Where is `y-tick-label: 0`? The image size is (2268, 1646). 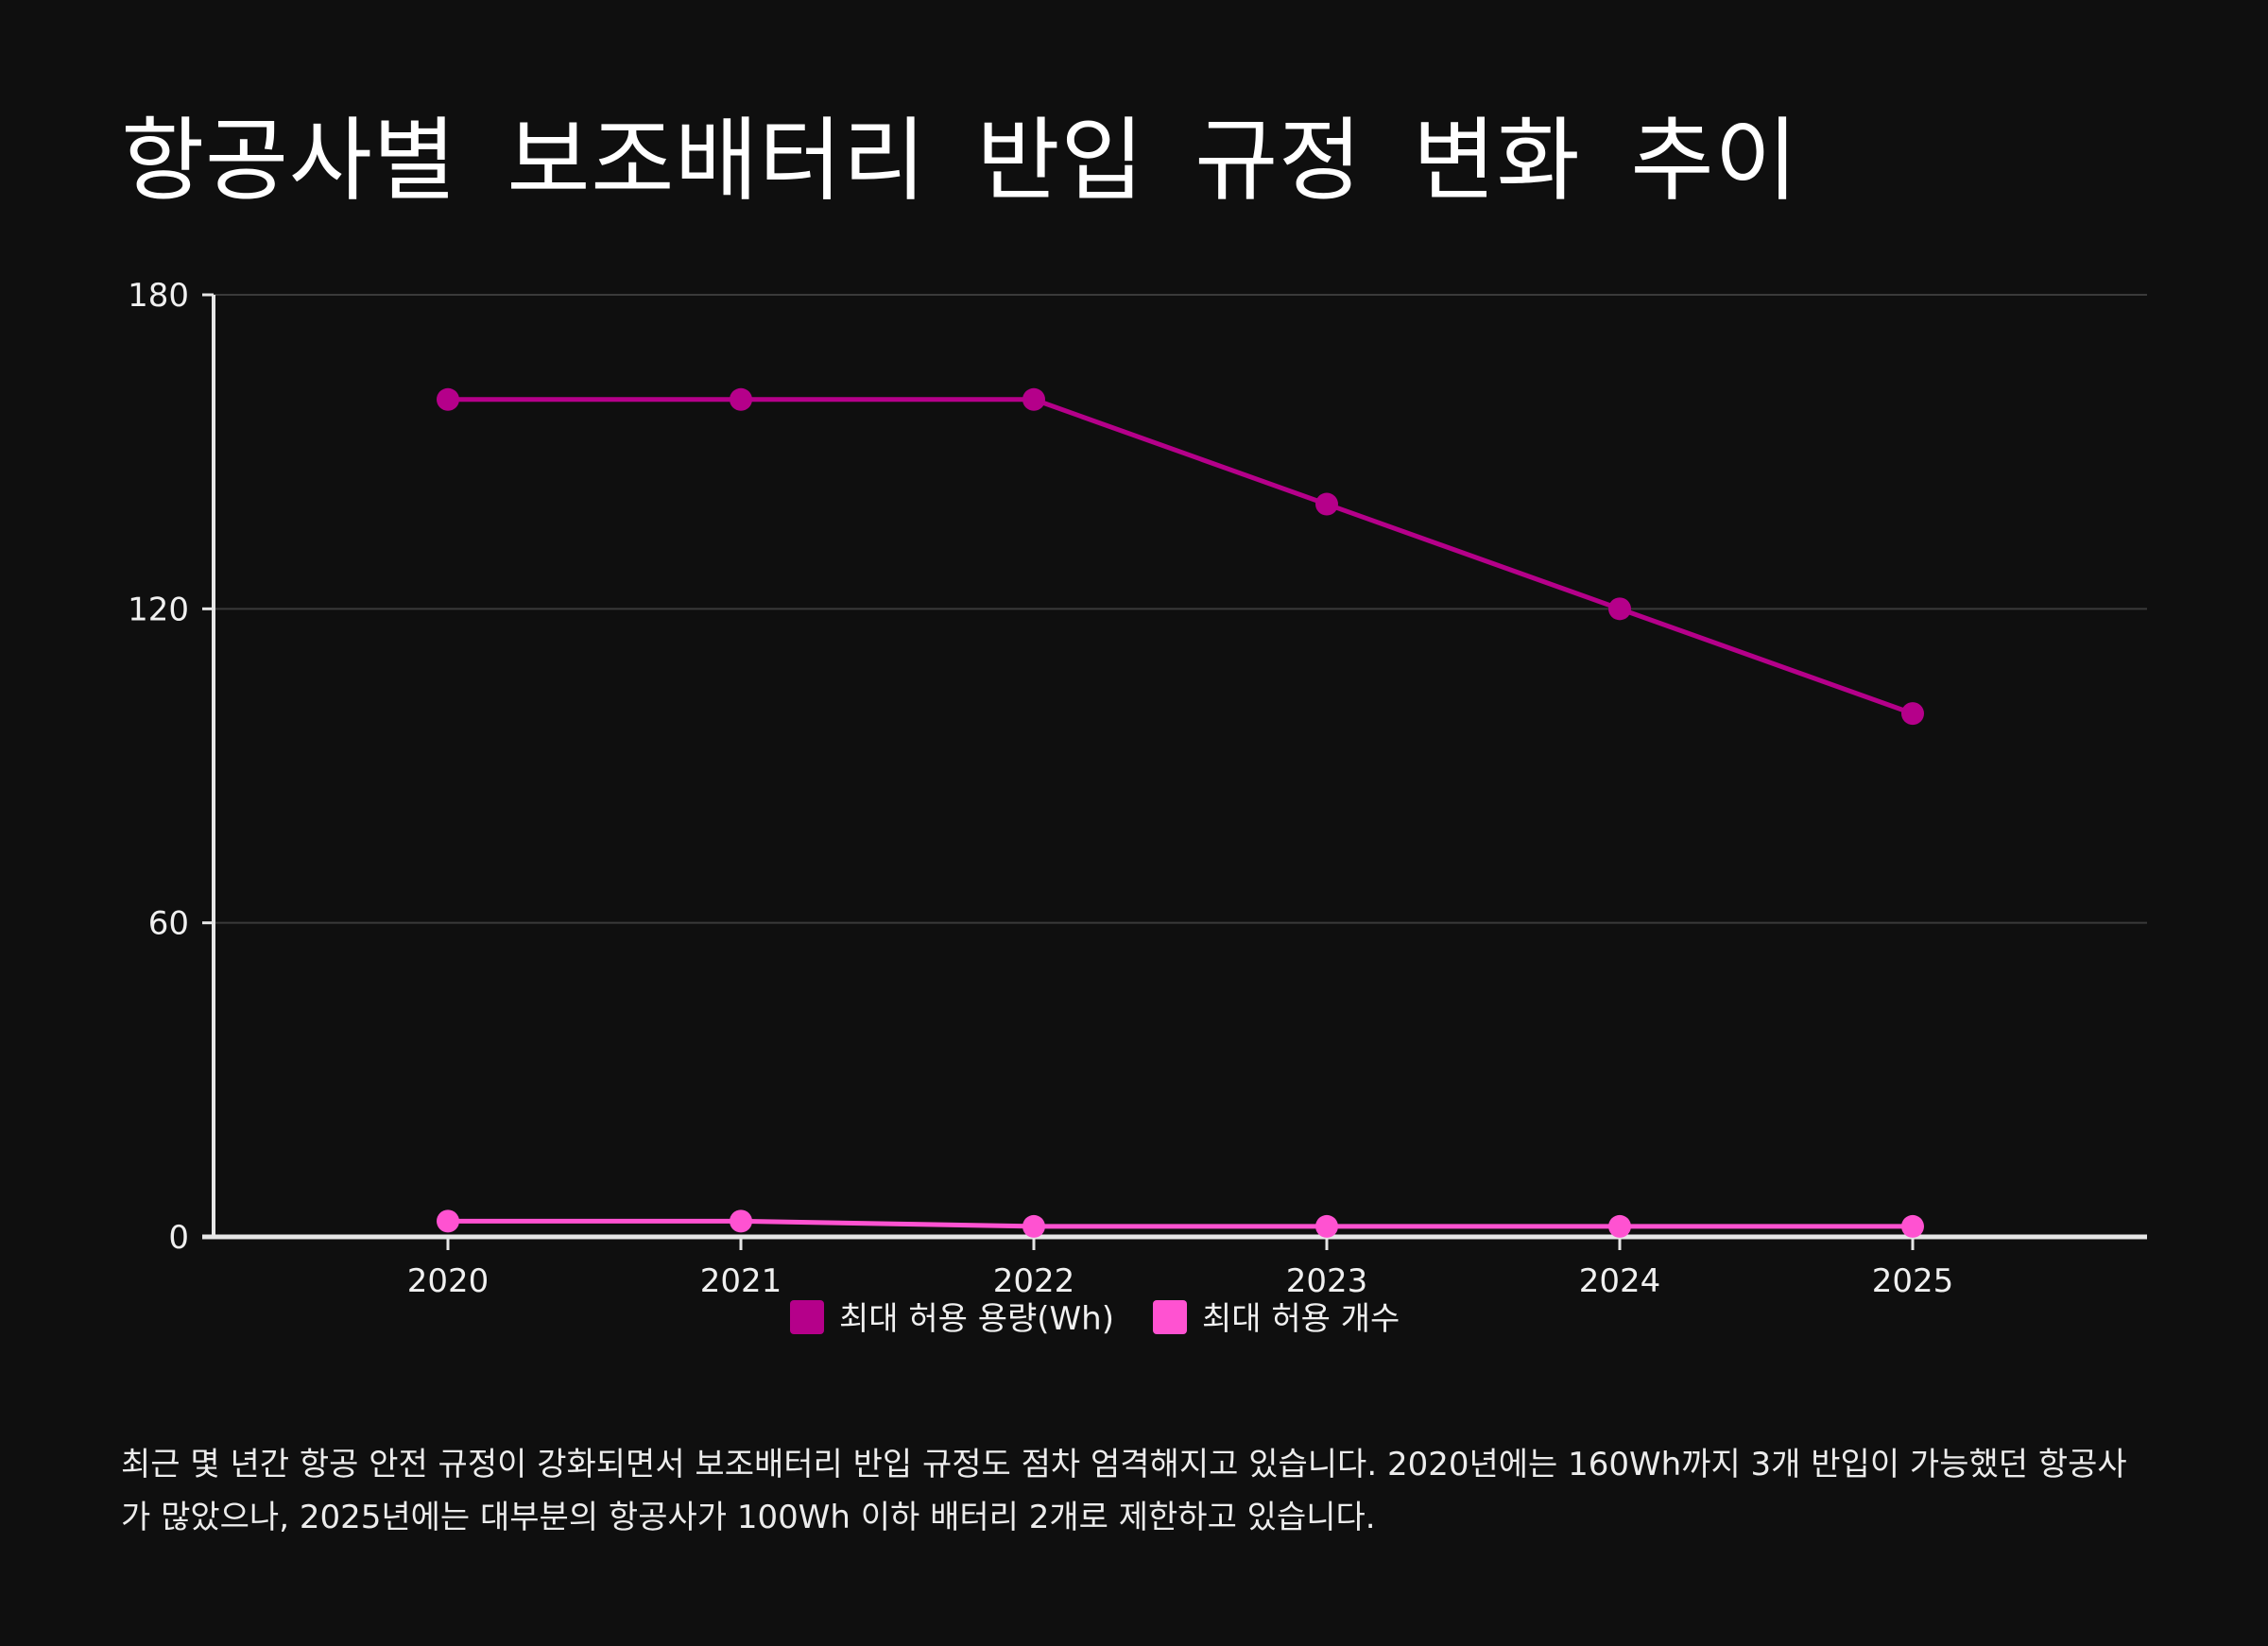
y-tick-label: 0 is located at coordinates (178, 1238).